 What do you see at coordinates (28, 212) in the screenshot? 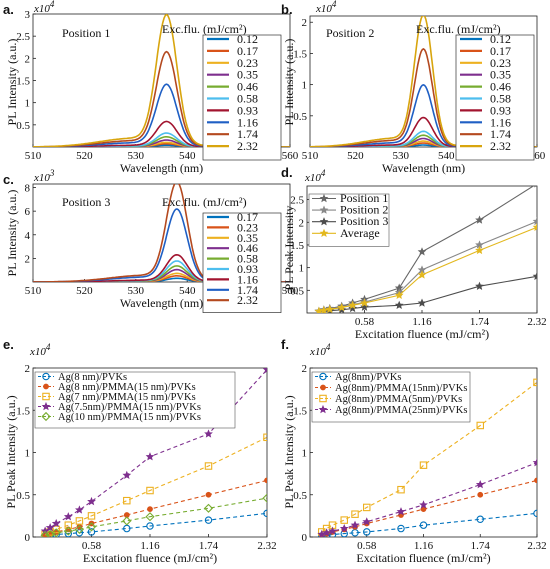
I see `y-tick-label: 6` at bounding box center [28, 212].